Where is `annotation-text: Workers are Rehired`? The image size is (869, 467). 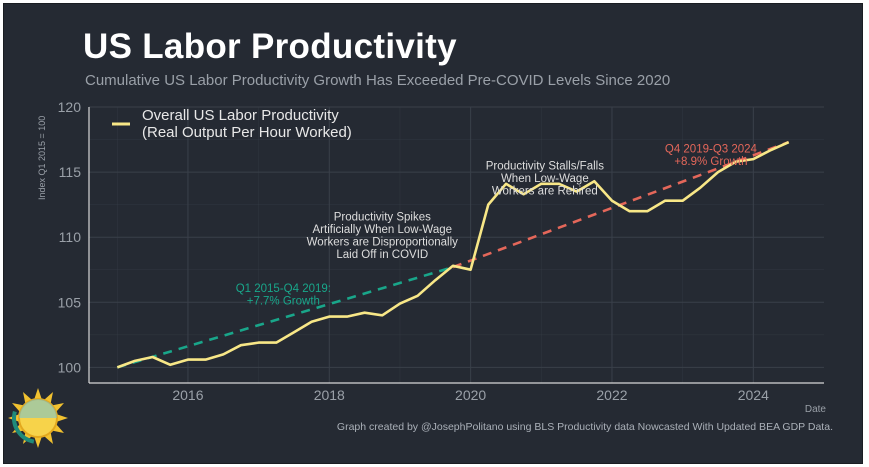
annotation-text: Workers are Rehired is located at coordinates (545, 191).